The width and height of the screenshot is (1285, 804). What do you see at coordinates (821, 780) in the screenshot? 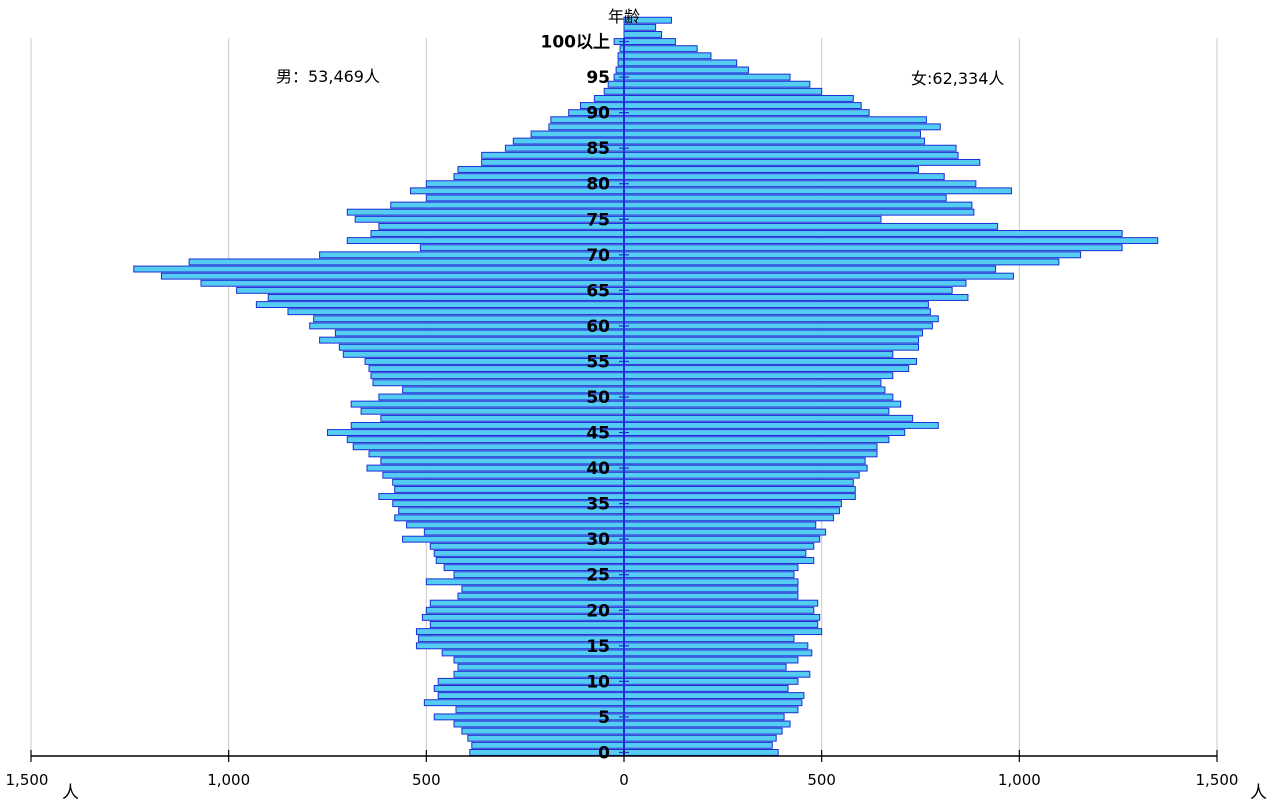
I see `x-tick-label-4: 500` at bounding box center [821, 780].